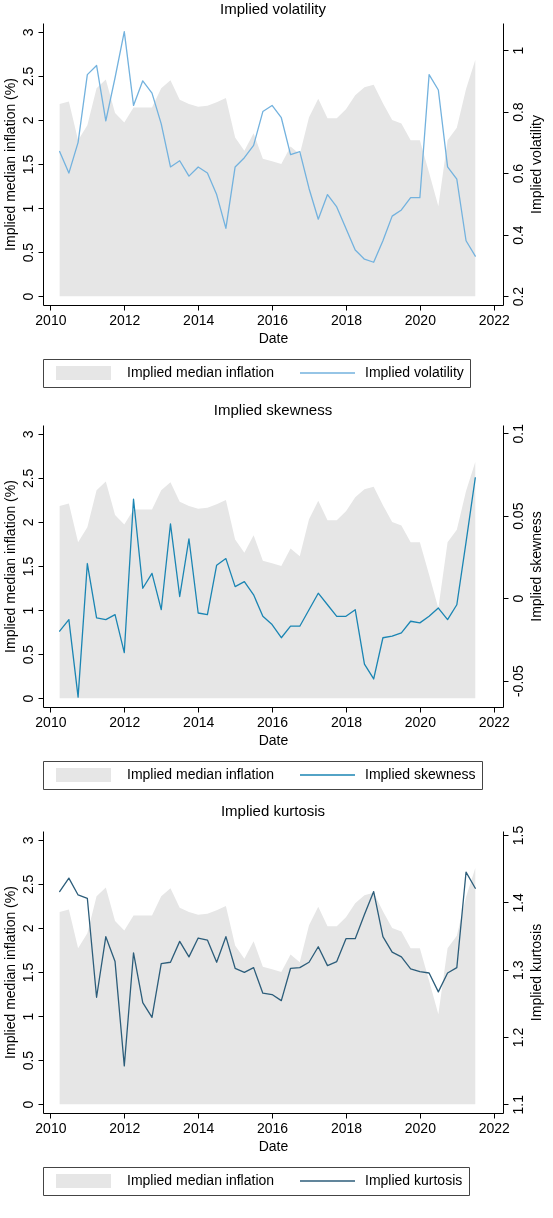 This screenshot has height=1218, width=553. Describe the element at coordinates (517, 970) in the screenshot. I see `y2-tick-label: 1.3` at that location.